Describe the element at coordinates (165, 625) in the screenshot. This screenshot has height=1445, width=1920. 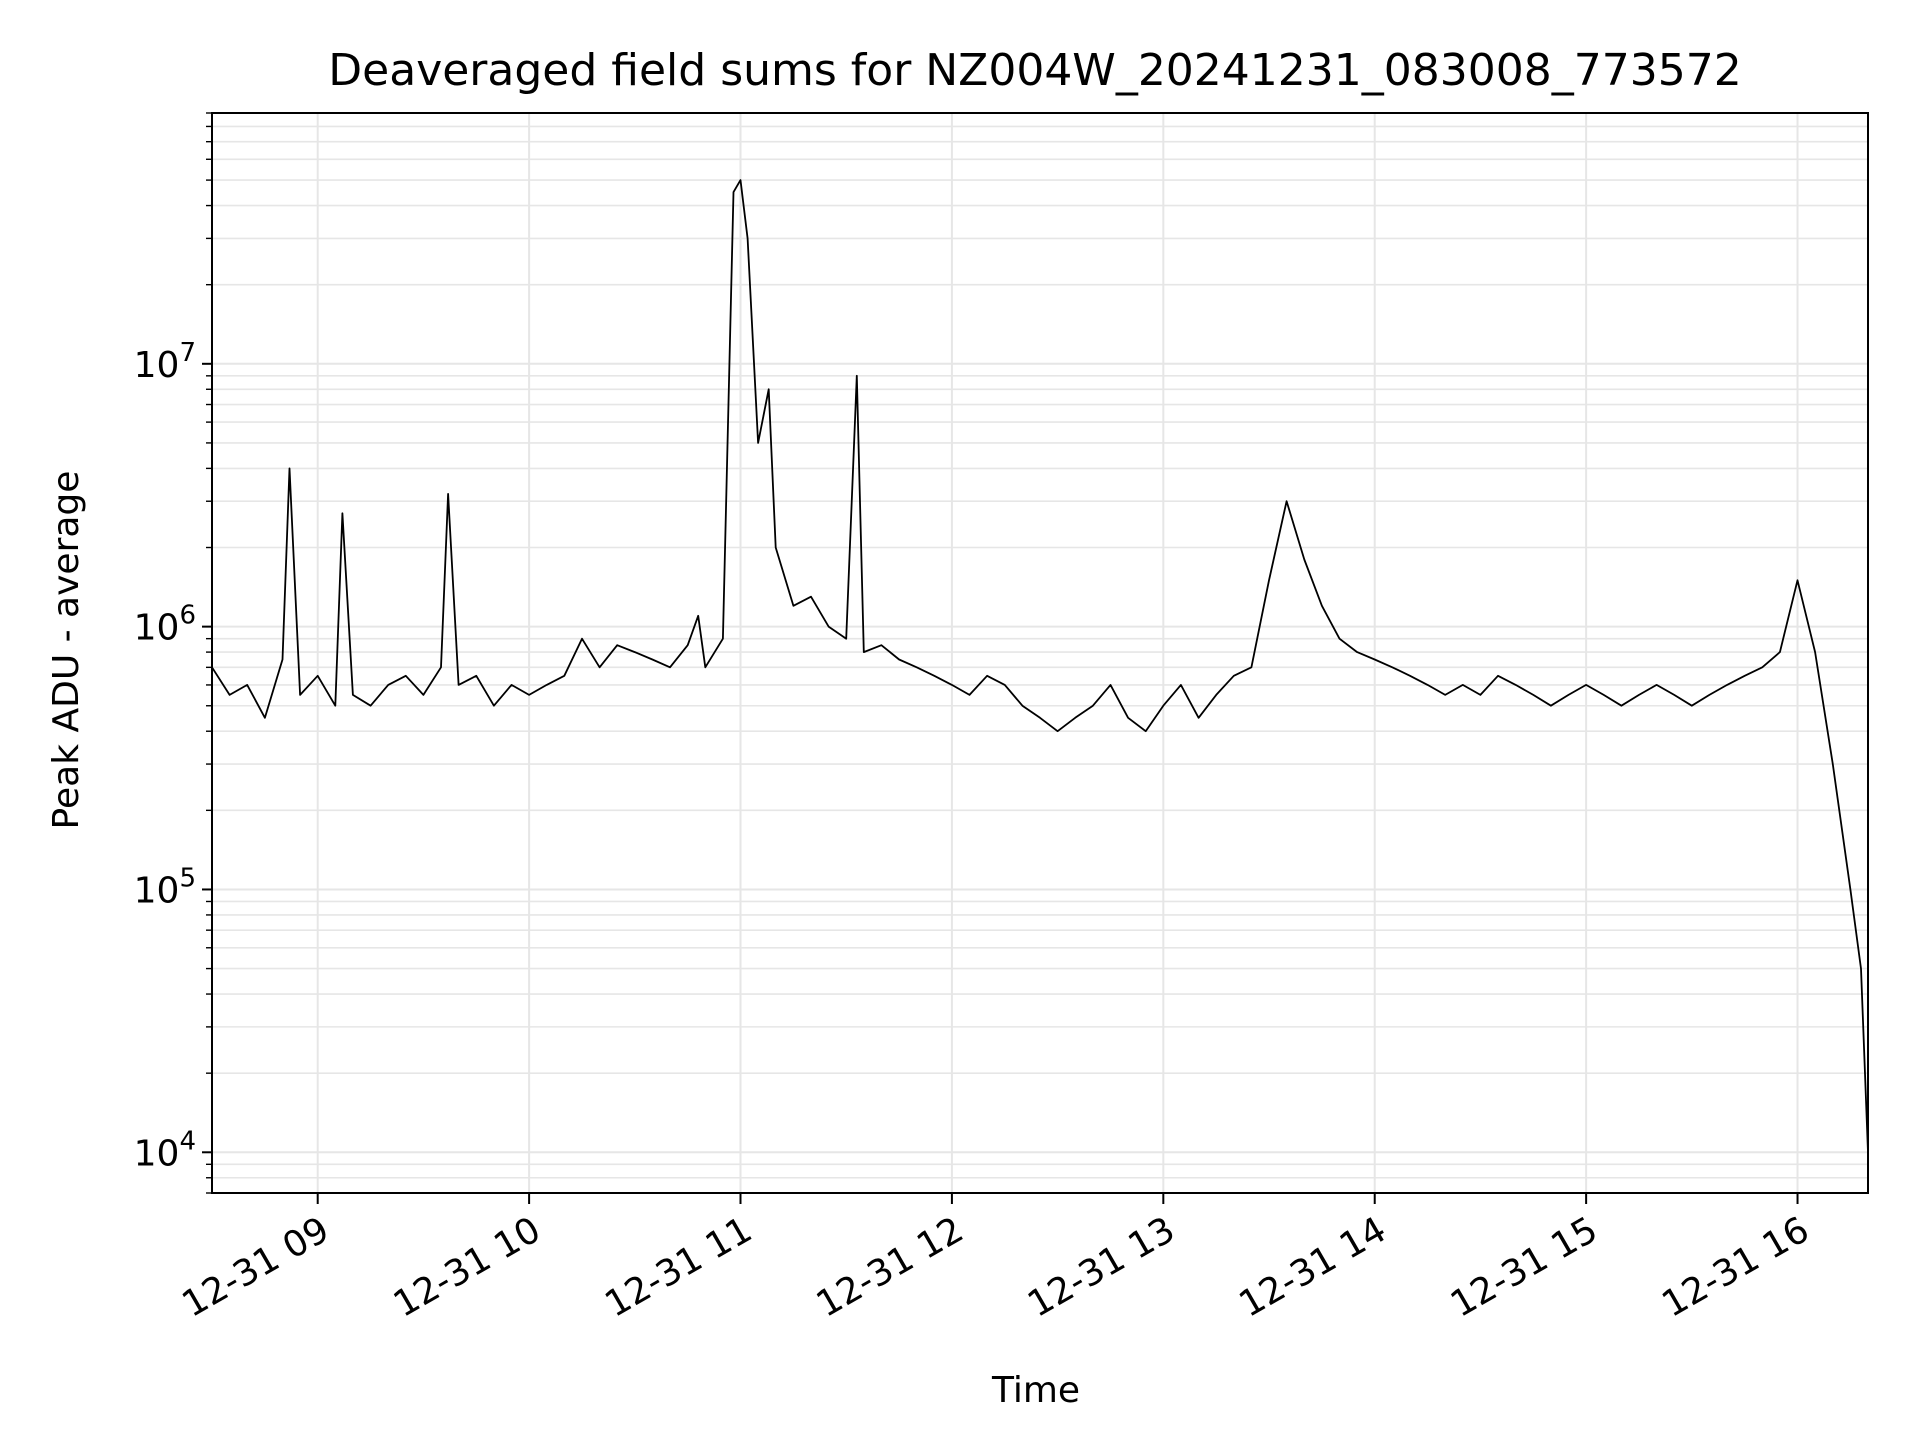
I see `y-tick-label: 10⁶` at that location.